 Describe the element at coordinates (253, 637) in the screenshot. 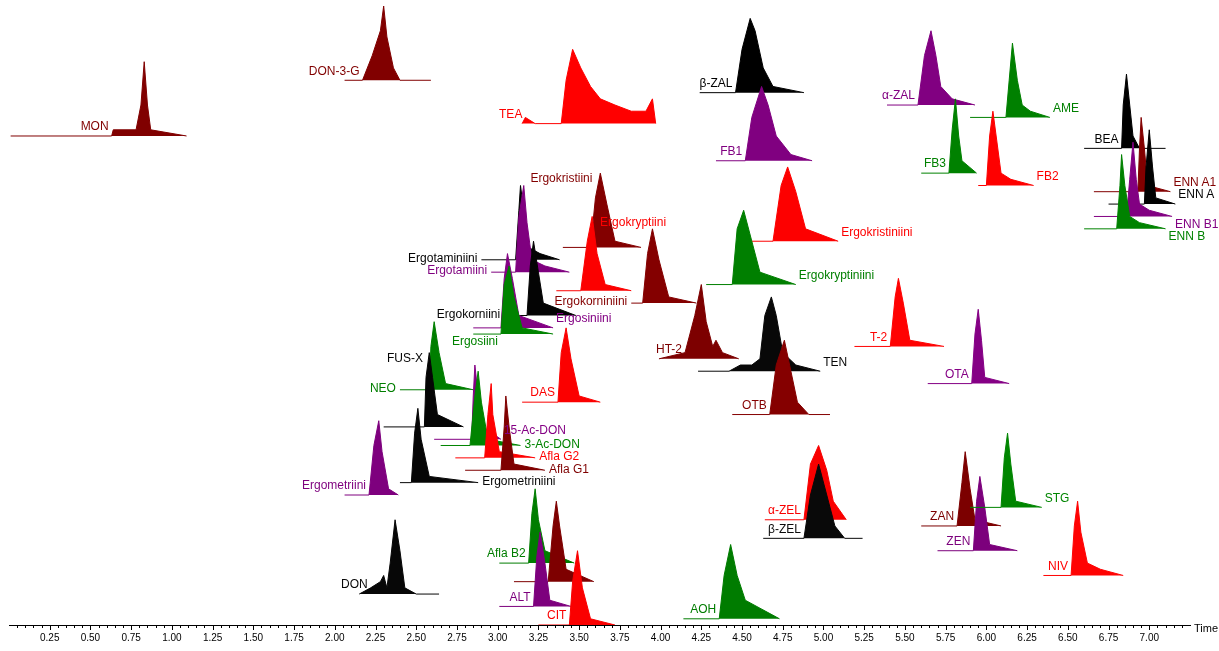

I see `x-tick-label: 1.50` at that location.